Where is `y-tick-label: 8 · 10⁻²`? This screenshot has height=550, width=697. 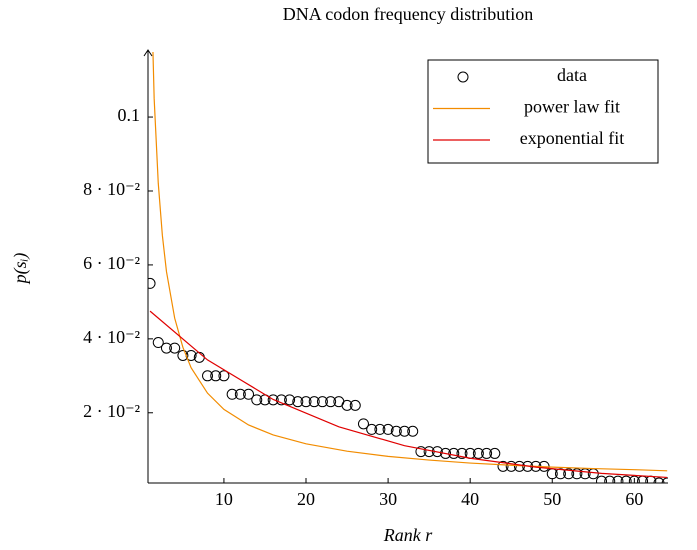 y-tick-label: 8 · 10⁻² is located at coordinates (111, 189).